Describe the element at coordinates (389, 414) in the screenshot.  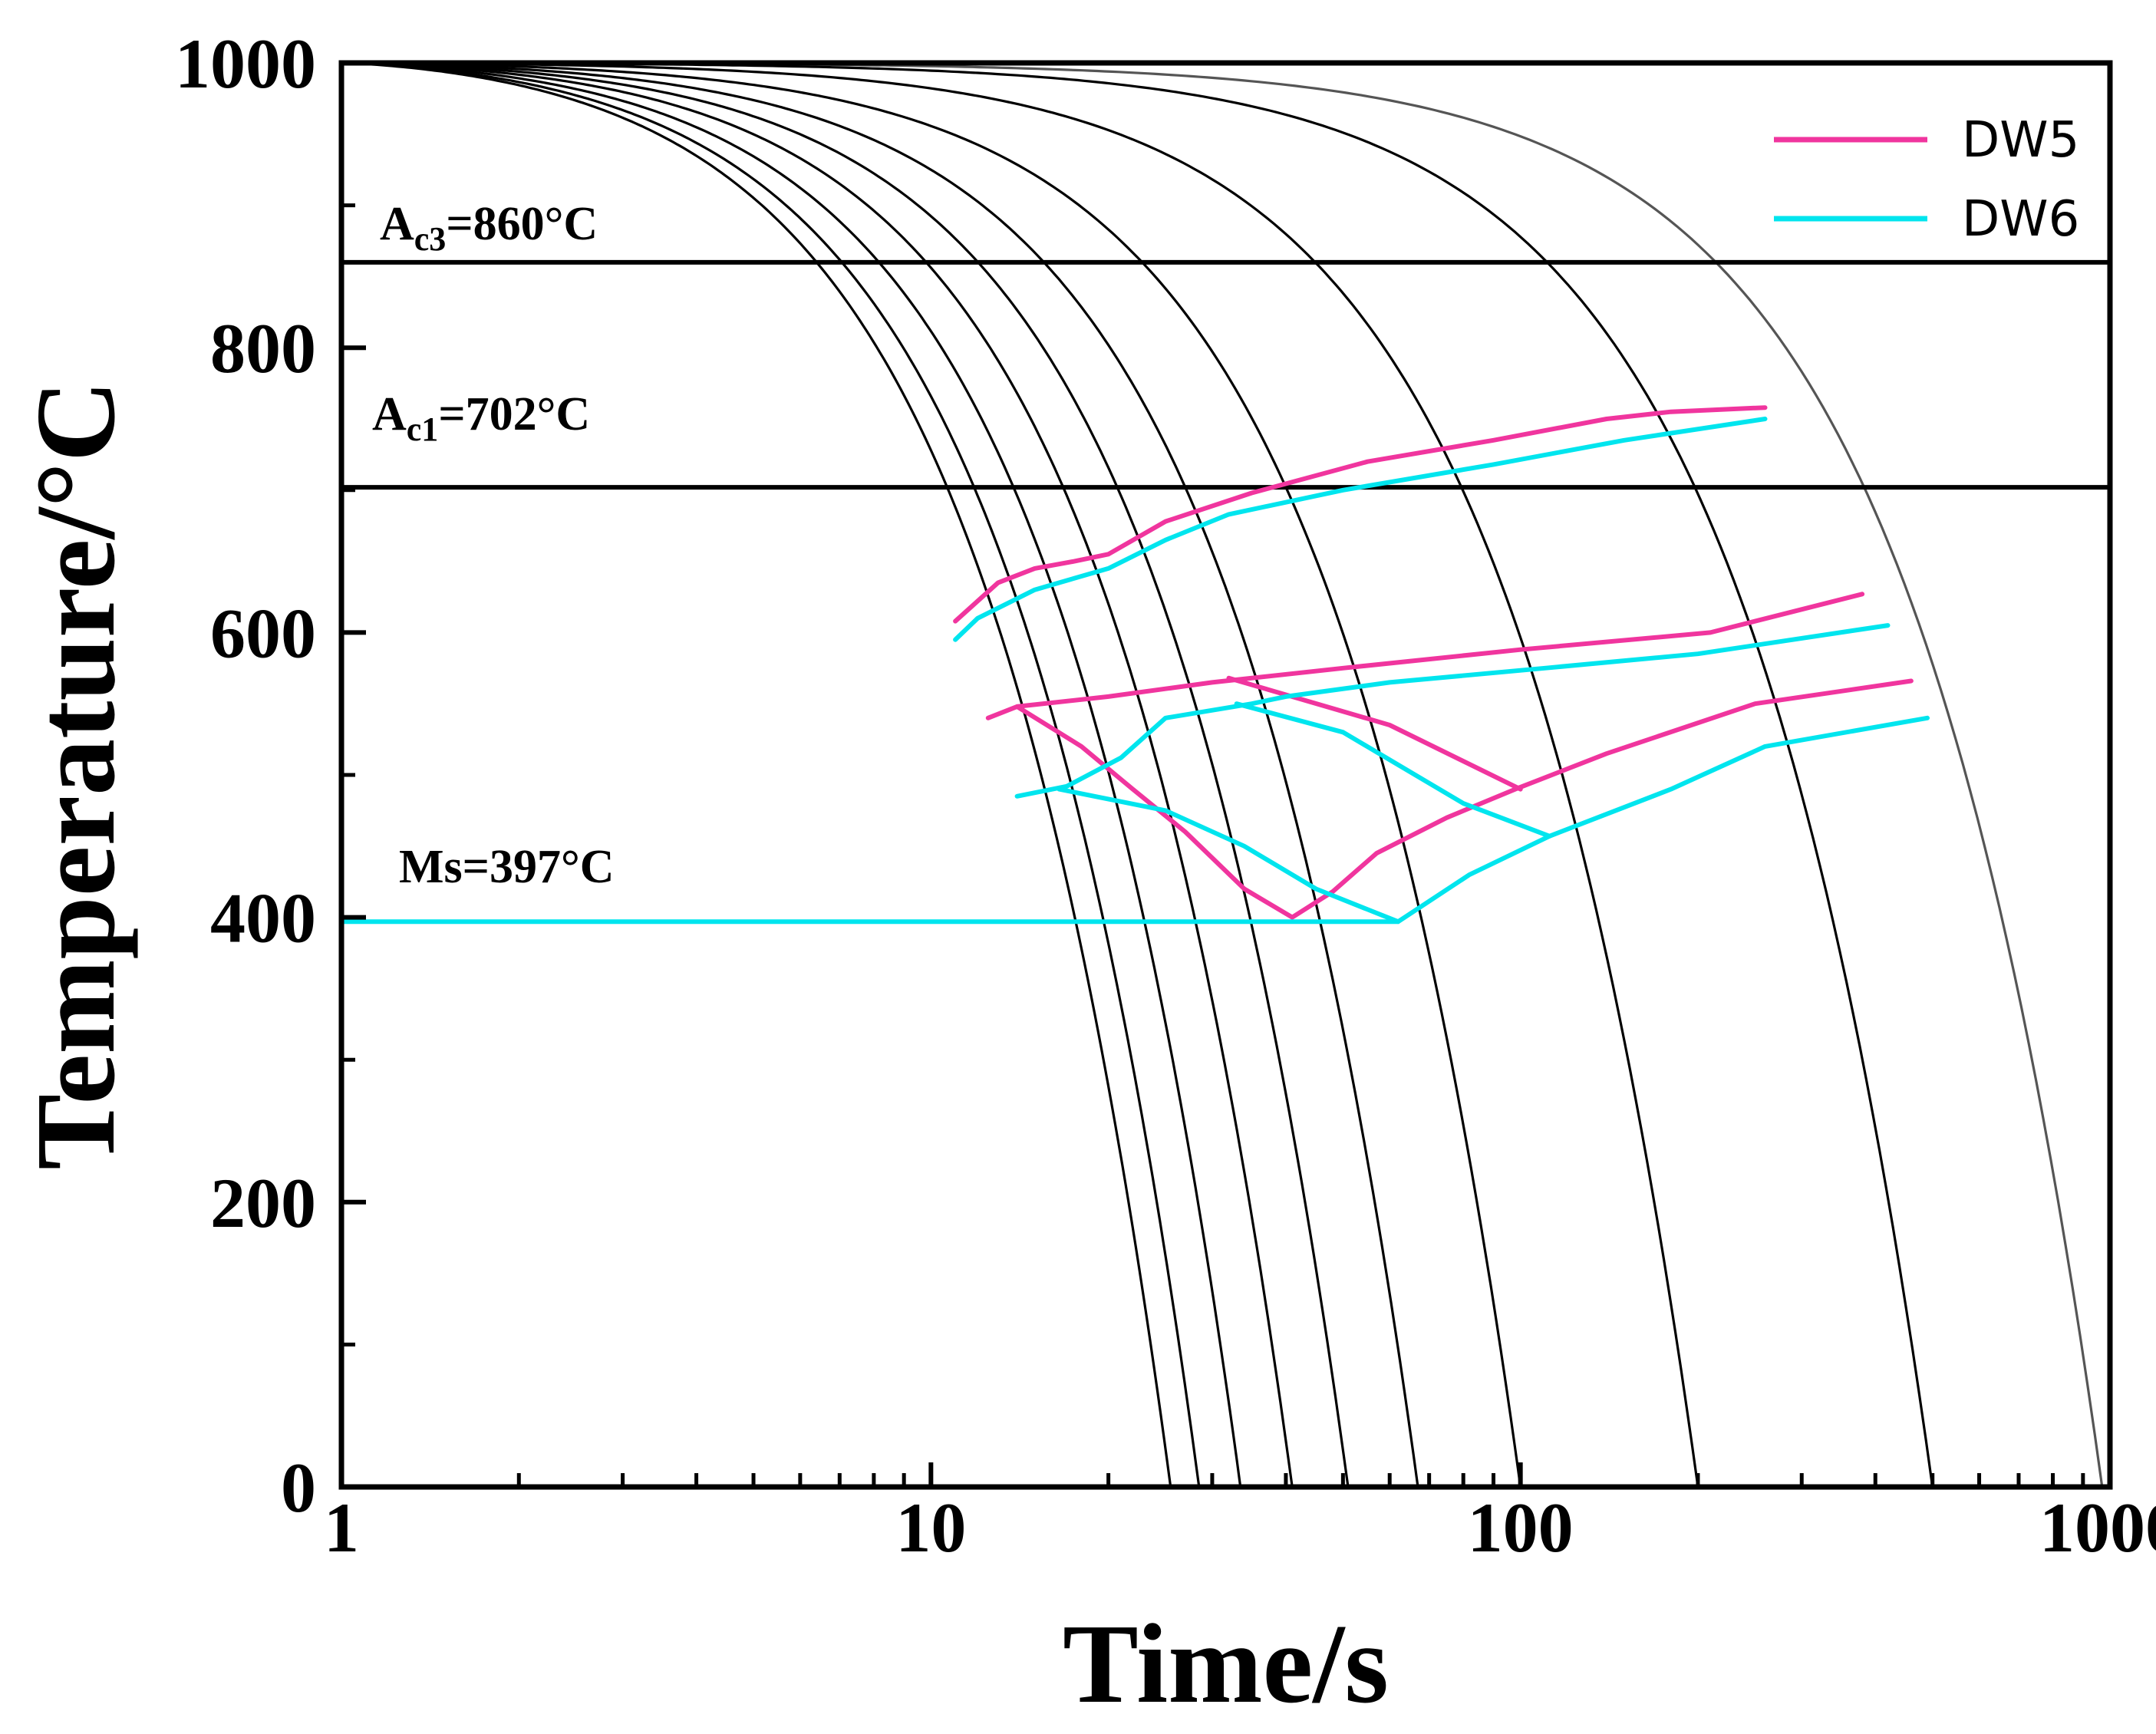
I see `ref-label-ac1-main: A` at that location.